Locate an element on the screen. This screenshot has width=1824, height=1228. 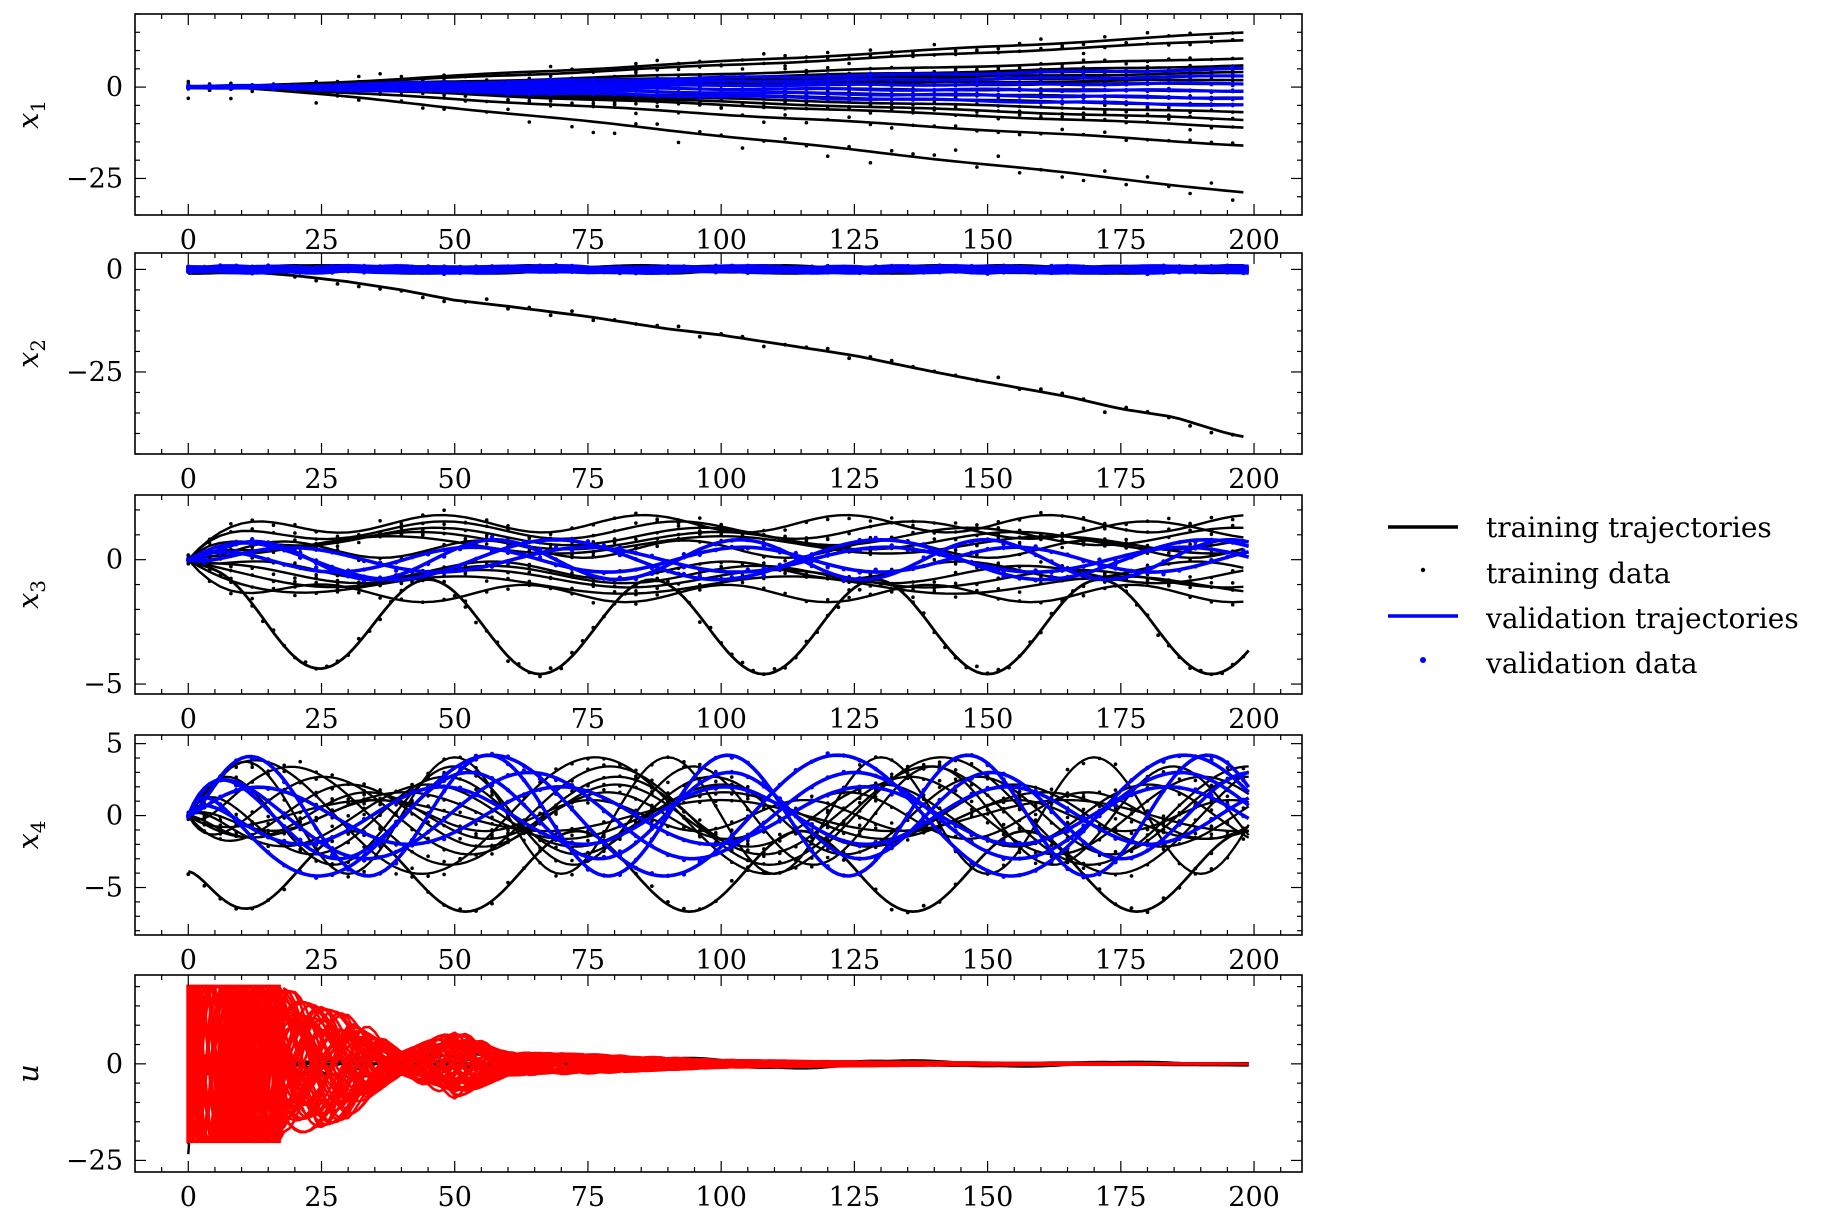
x-tick-label: 100 is located at coordinates (721, 240).